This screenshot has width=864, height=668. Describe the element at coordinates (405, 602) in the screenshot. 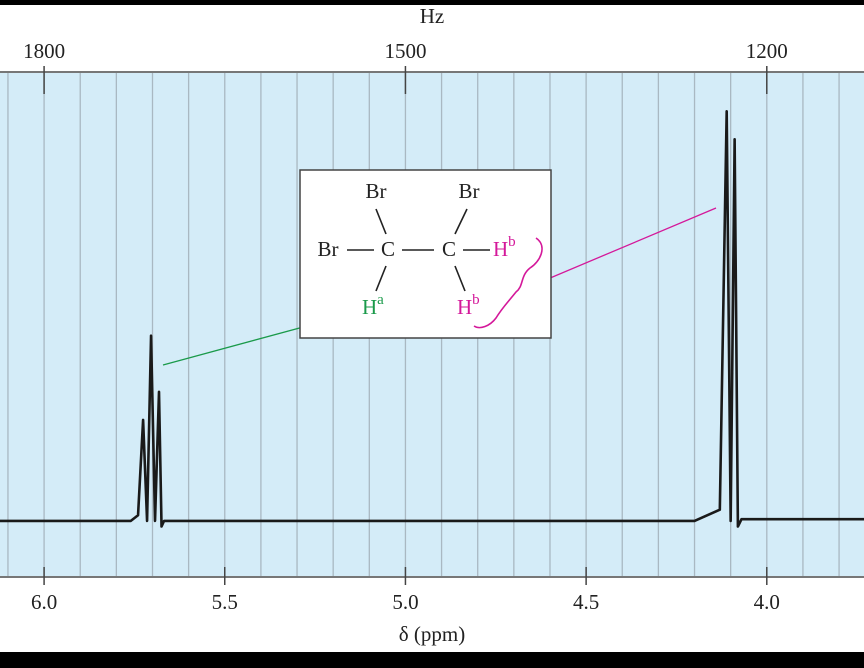

I see `x-tick-label: 5.0` at that location.